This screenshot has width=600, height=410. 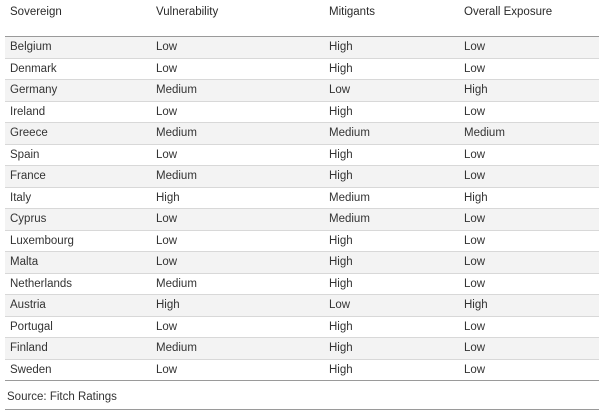 What do you see at coordinates (78, 133) in the screenshot?
I see `cell-sovereign: Greece` at bounding box center [78, 133].